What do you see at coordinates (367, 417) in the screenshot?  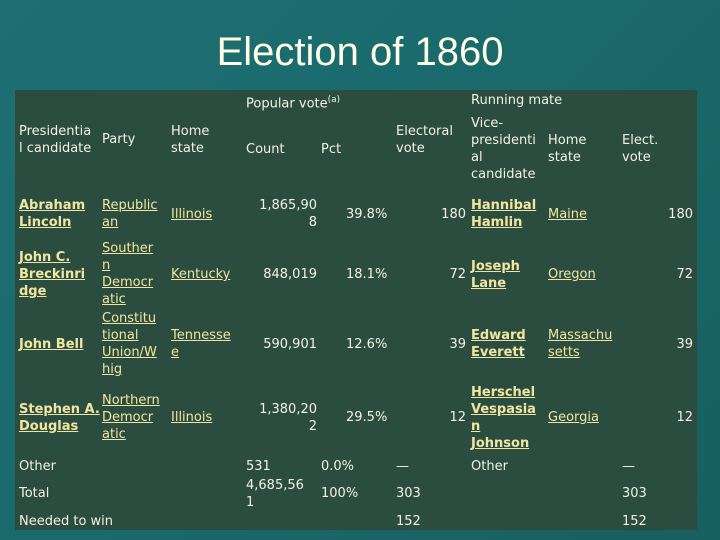 I see `popular-vote-pct: 29.5%` at bounding box center [367, 417].